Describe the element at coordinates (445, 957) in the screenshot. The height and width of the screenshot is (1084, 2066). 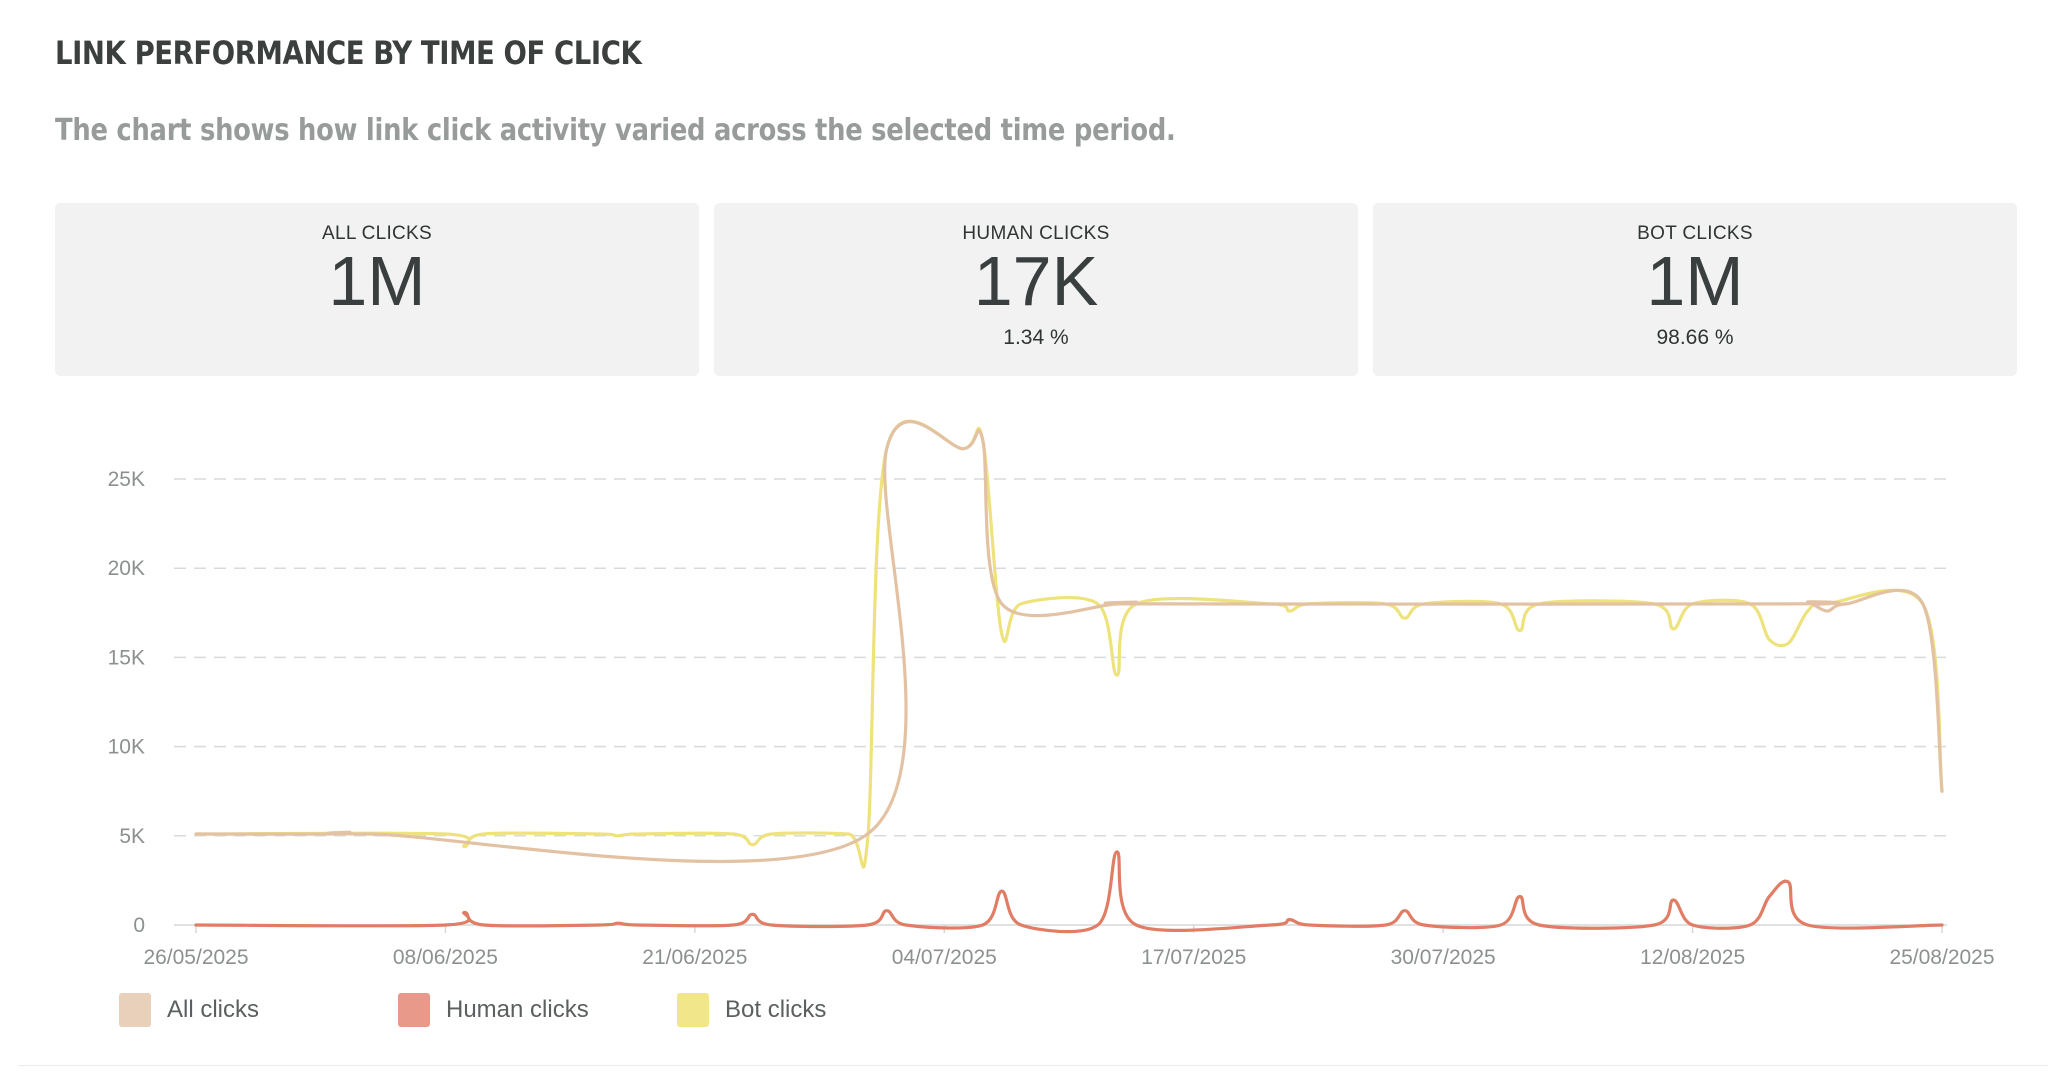
I see `x-tick-label: 08/06/2025` at that location.